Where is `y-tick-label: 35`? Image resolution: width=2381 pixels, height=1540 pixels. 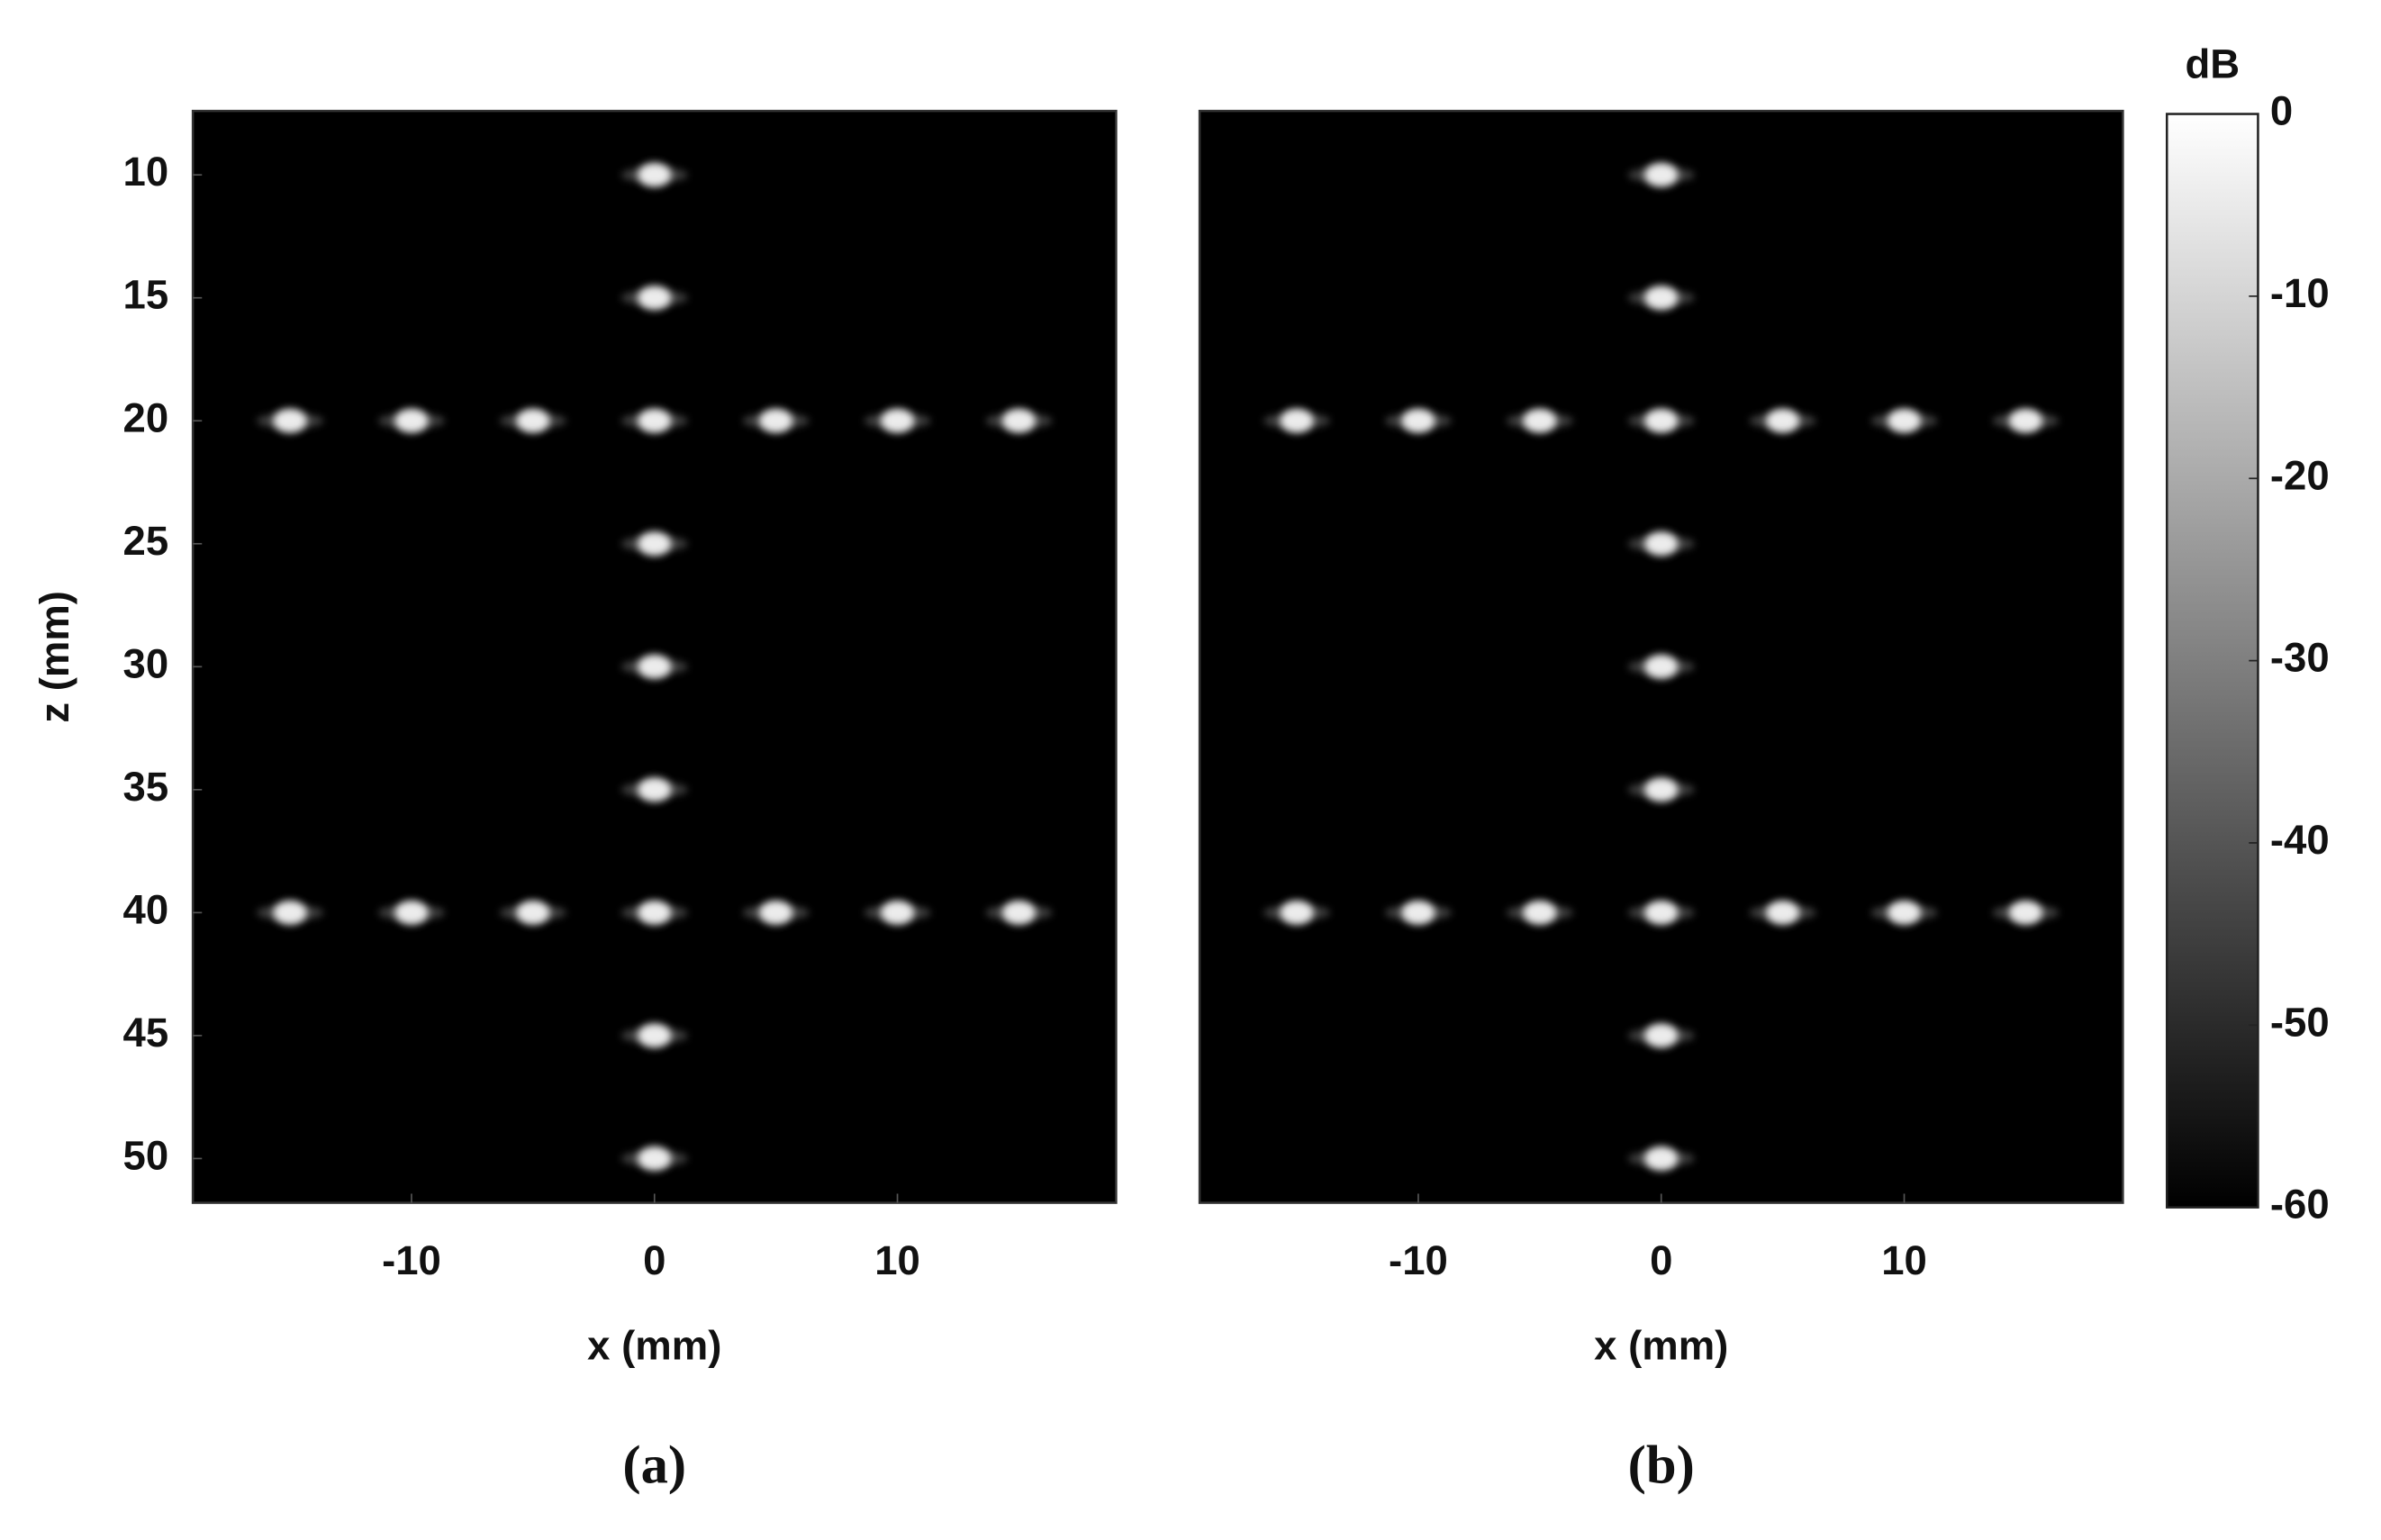
y-tick-label: 35 is located at coordinates (146, 787).